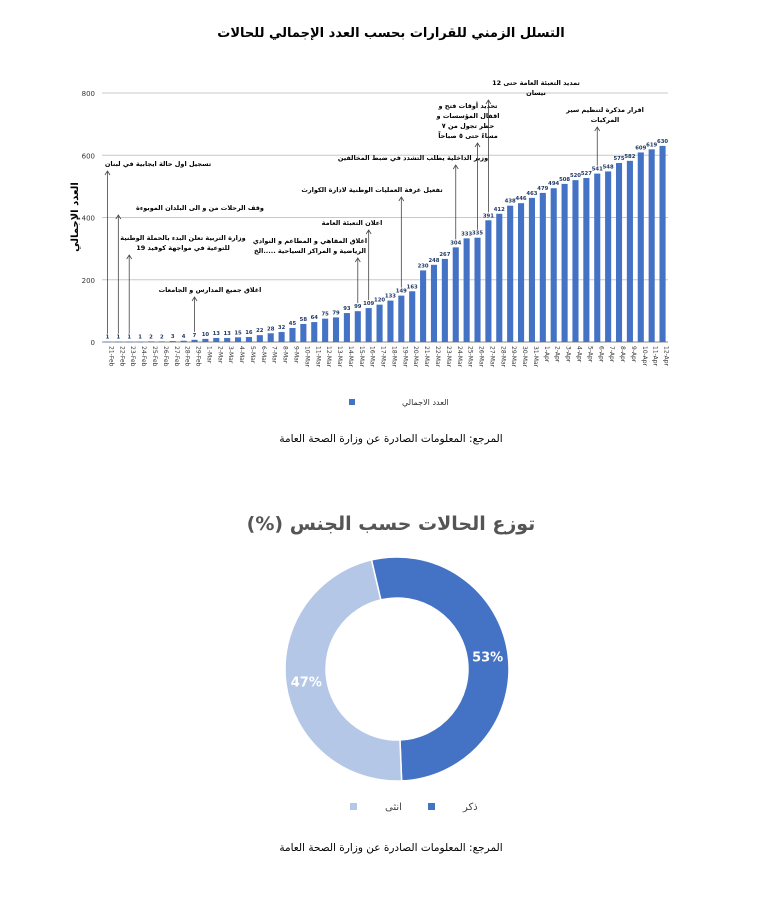 This screenshot has height=905, width=782. I want to click on bar-data-label: 3, so click(173, 337).